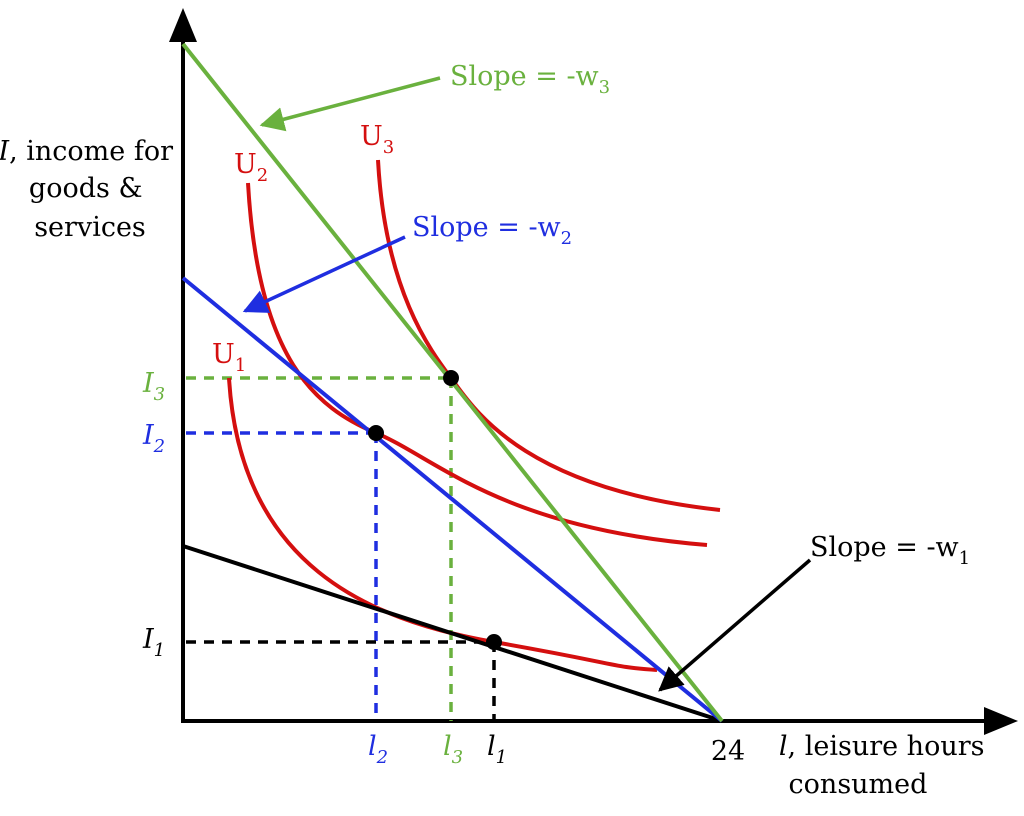  What do you see at coordinates (453, 749) in the screenshot?
I see `tick-label-l3: l3` at bounding box center [453, 749].